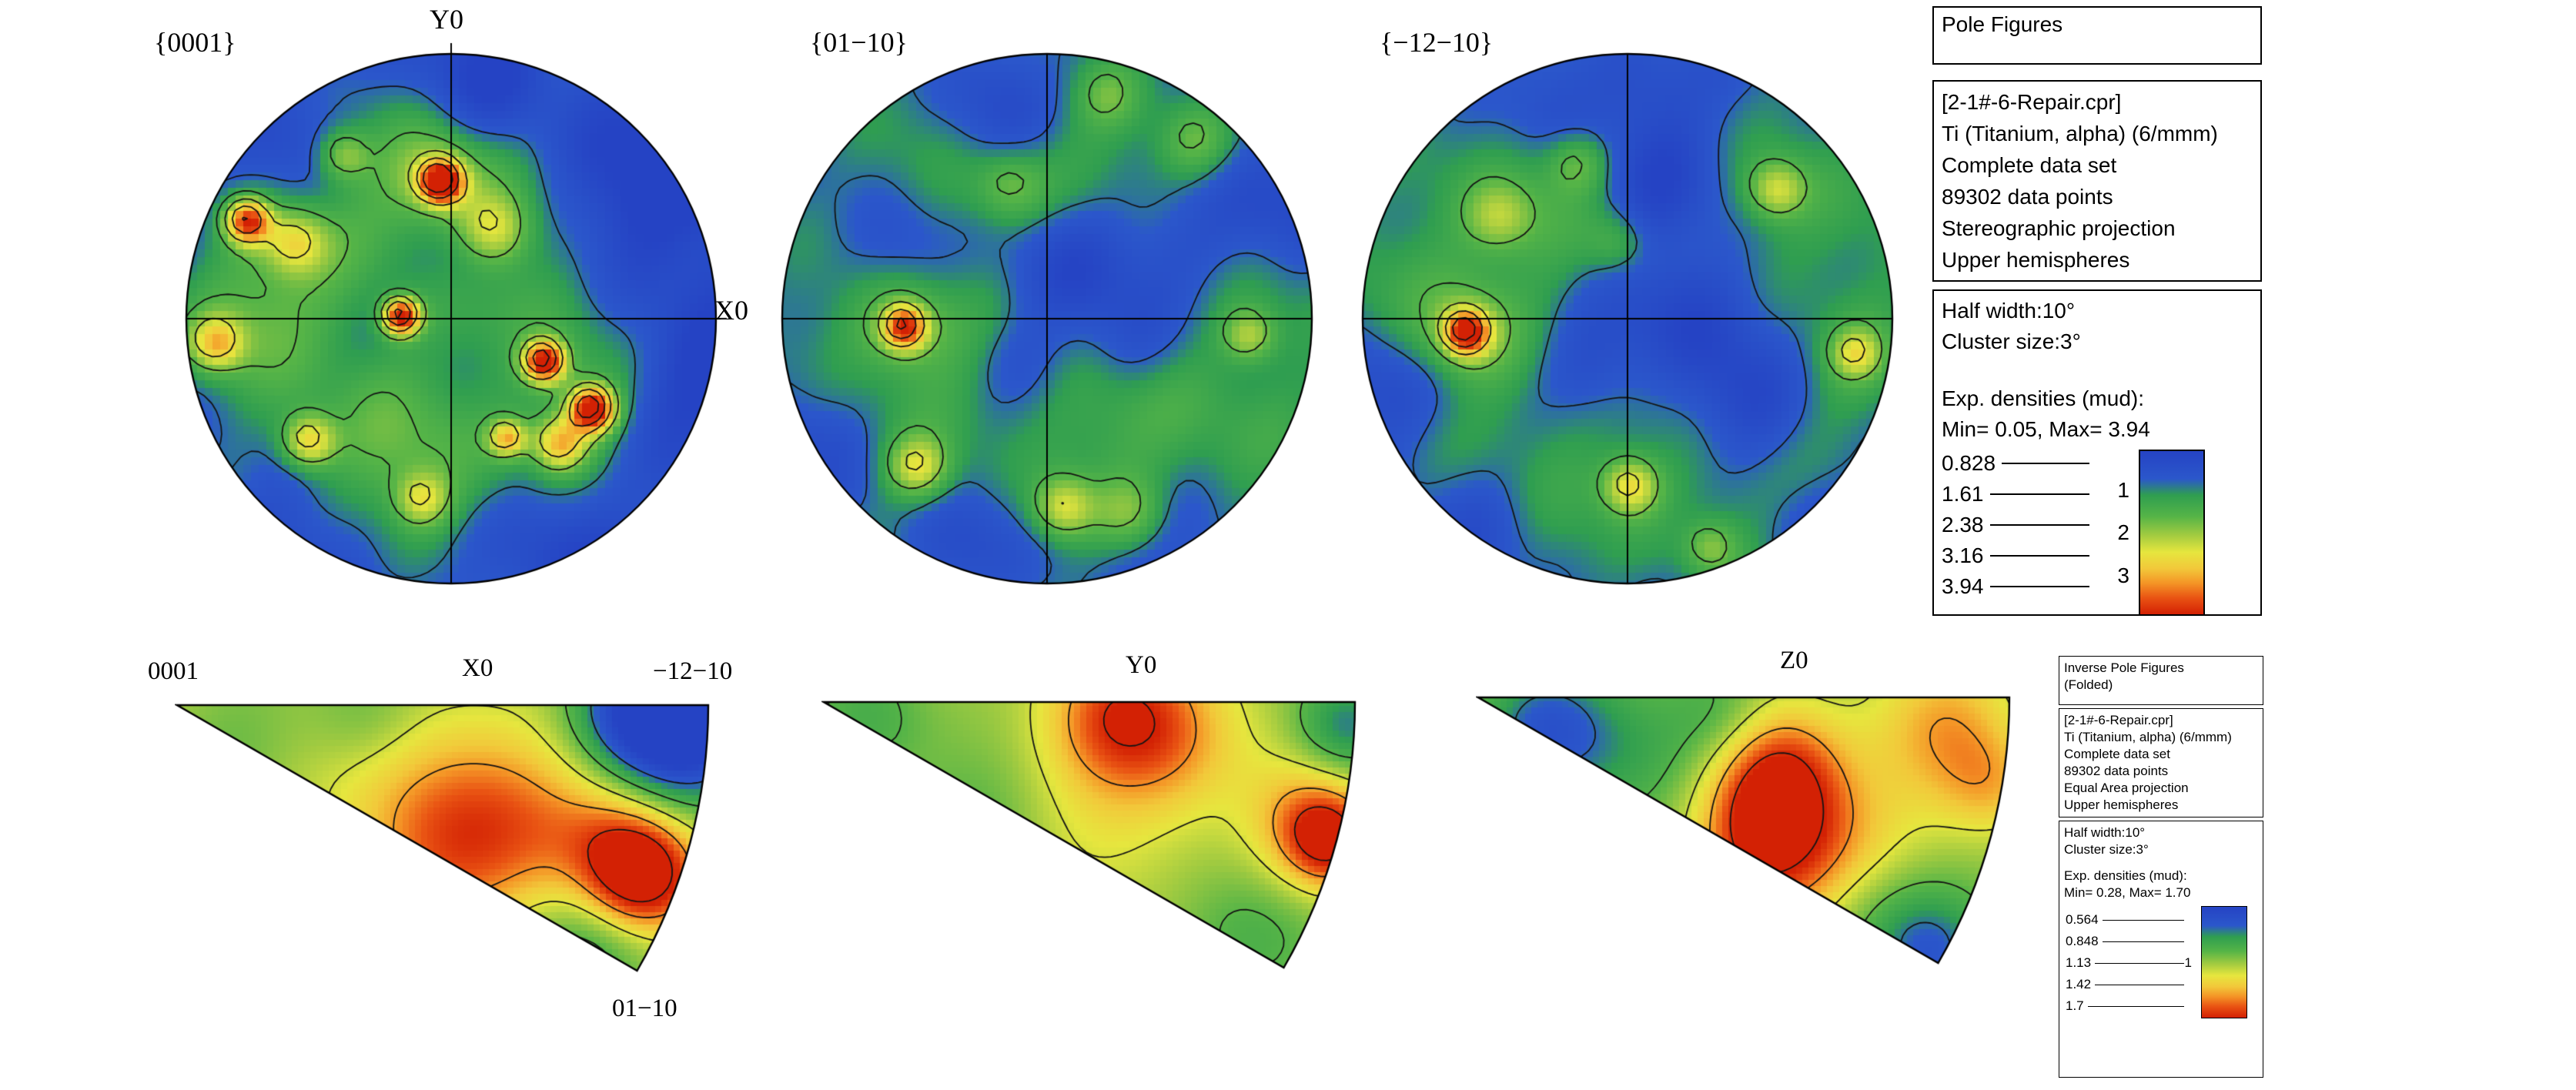 Image resolution: width=2576 pixels, height=1090 pixels. What do you see at coordinates (2117, 771) in the screenshot?
I see `ipf-dataset-points: 89302 data points` at bounding box center [2117, 771].